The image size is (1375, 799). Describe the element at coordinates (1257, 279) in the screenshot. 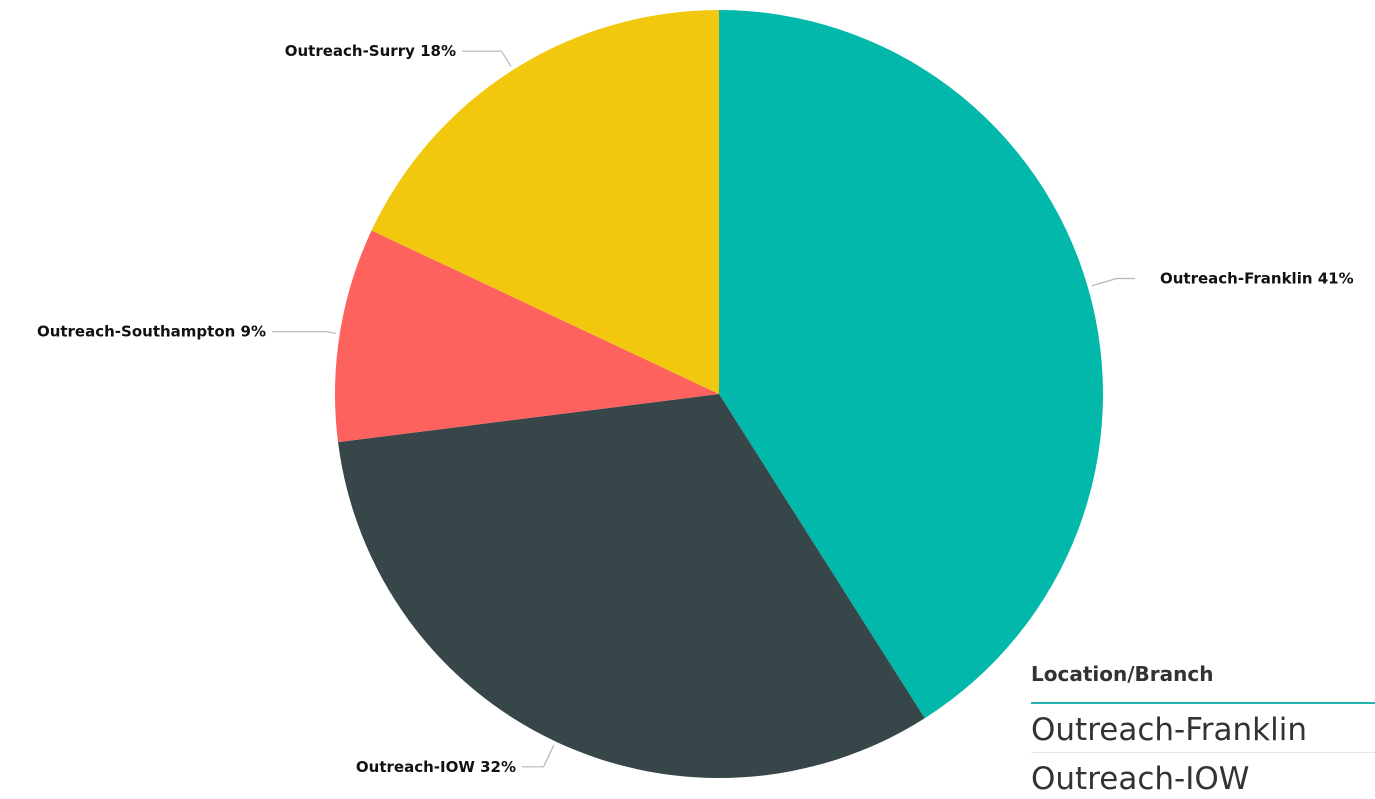

I see `data-label-outreach-franklin: Outreach-Franklin 41%` at that location.